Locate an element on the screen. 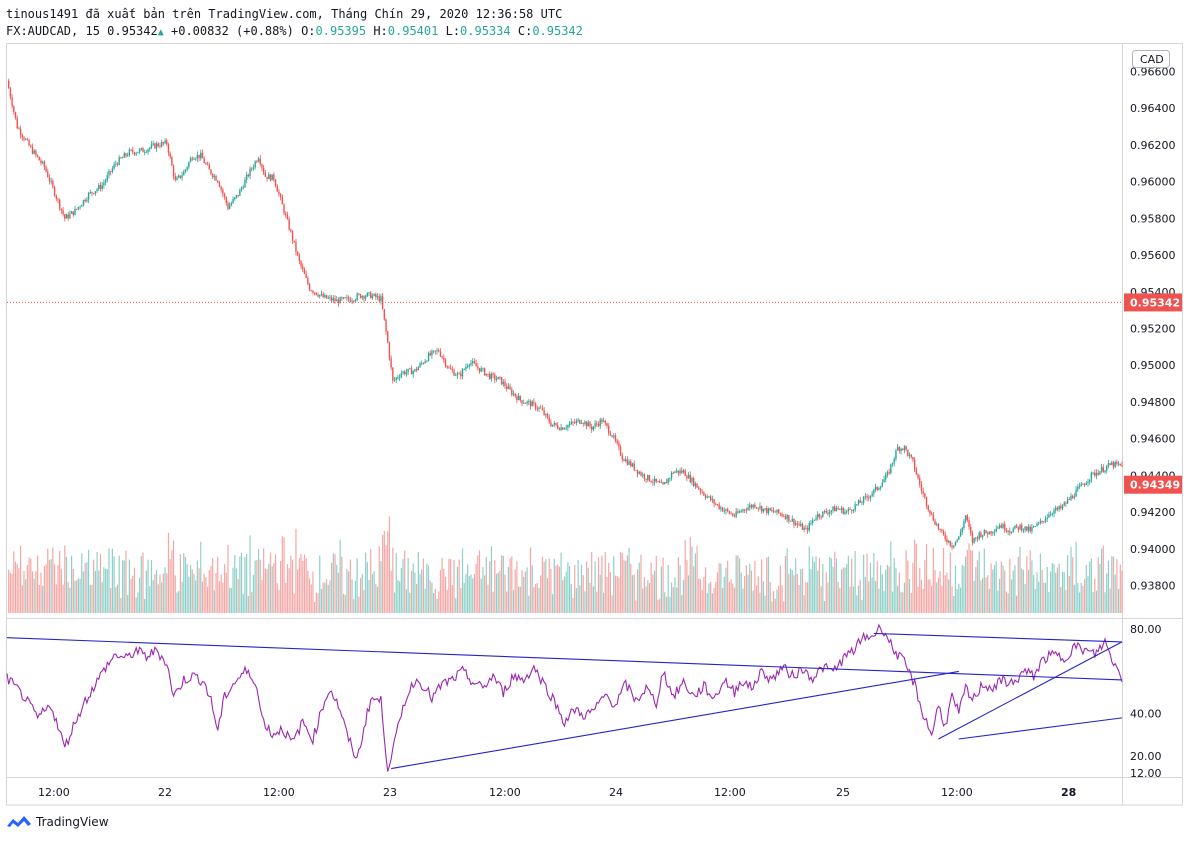  price-tick-label: 0.94200 is located at coordinates (1153, 512).